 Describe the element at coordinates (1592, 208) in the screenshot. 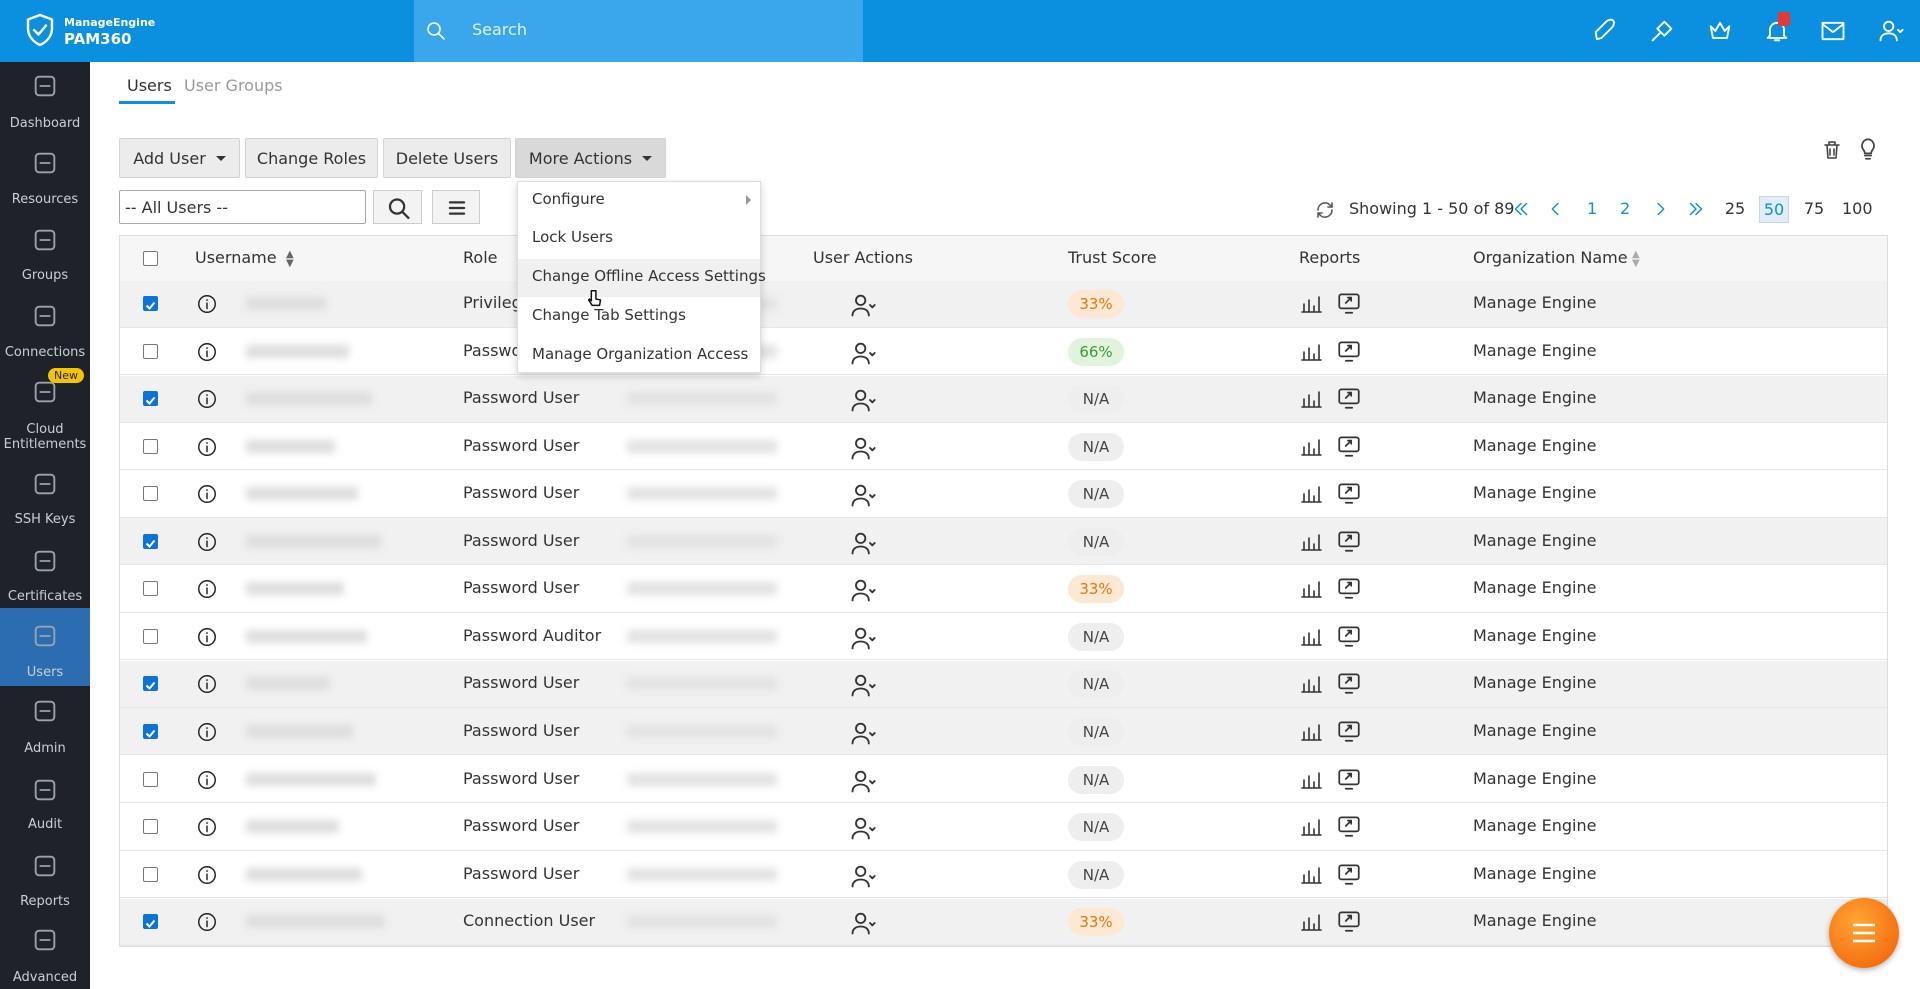

I see `page-link: 1` at that location.